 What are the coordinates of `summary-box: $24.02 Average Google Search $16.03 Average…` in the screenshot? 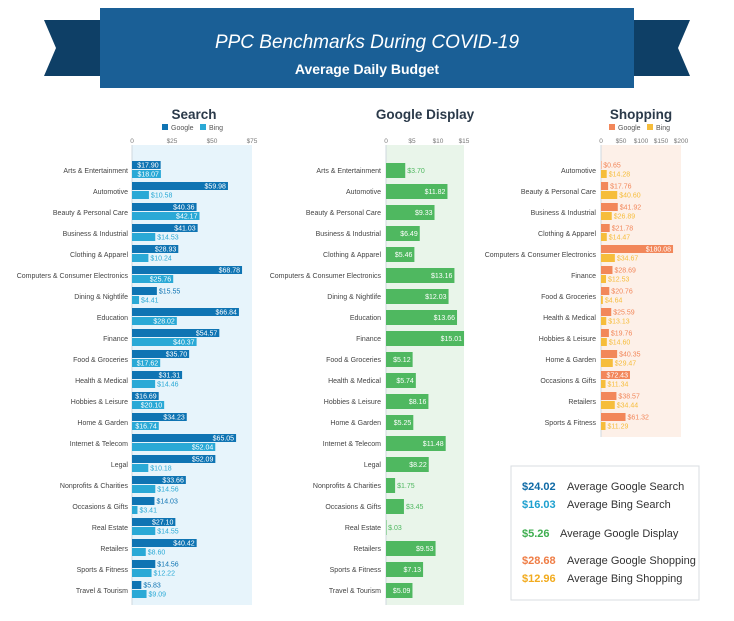 It's located at (605, 533).